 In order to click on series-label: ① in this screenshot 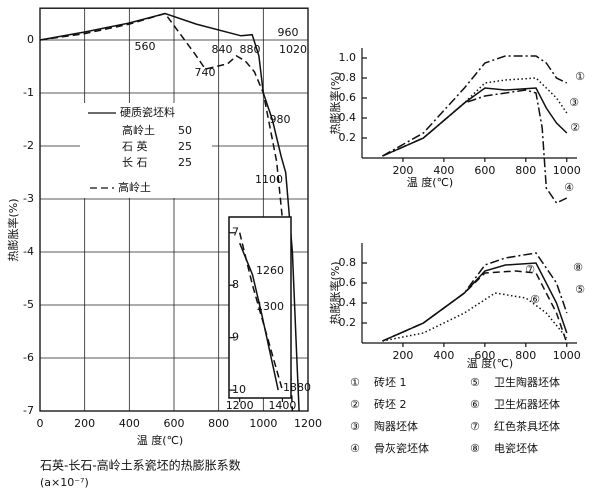, I will do `click(580, 76)`.